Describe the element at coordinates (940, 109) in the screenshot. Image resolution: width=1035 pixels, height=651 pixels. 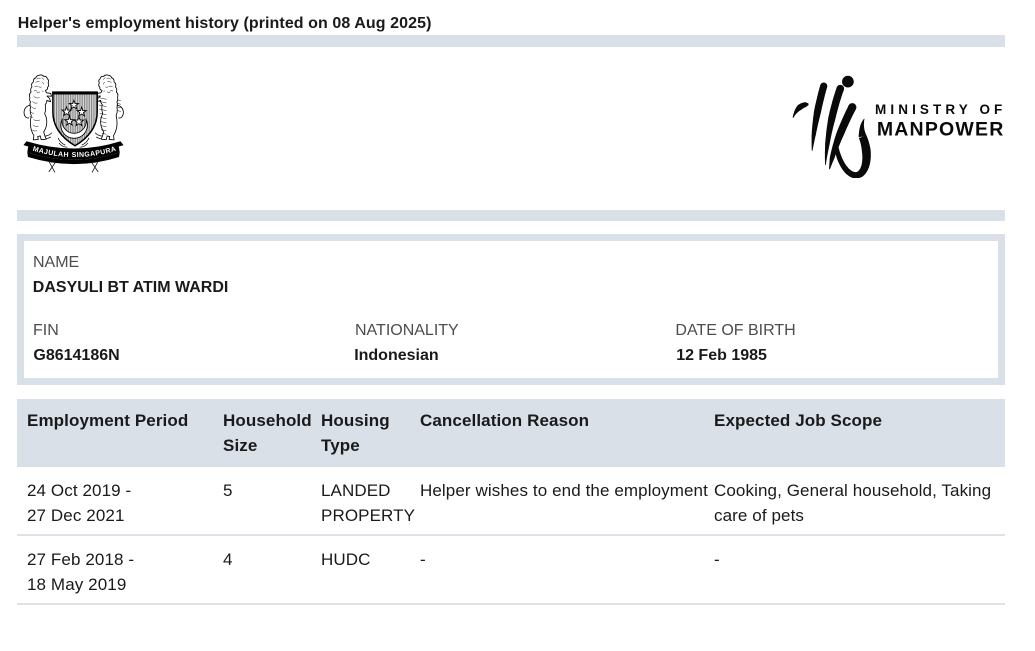
I see `svg-text: MINISTRY OF` at that location.